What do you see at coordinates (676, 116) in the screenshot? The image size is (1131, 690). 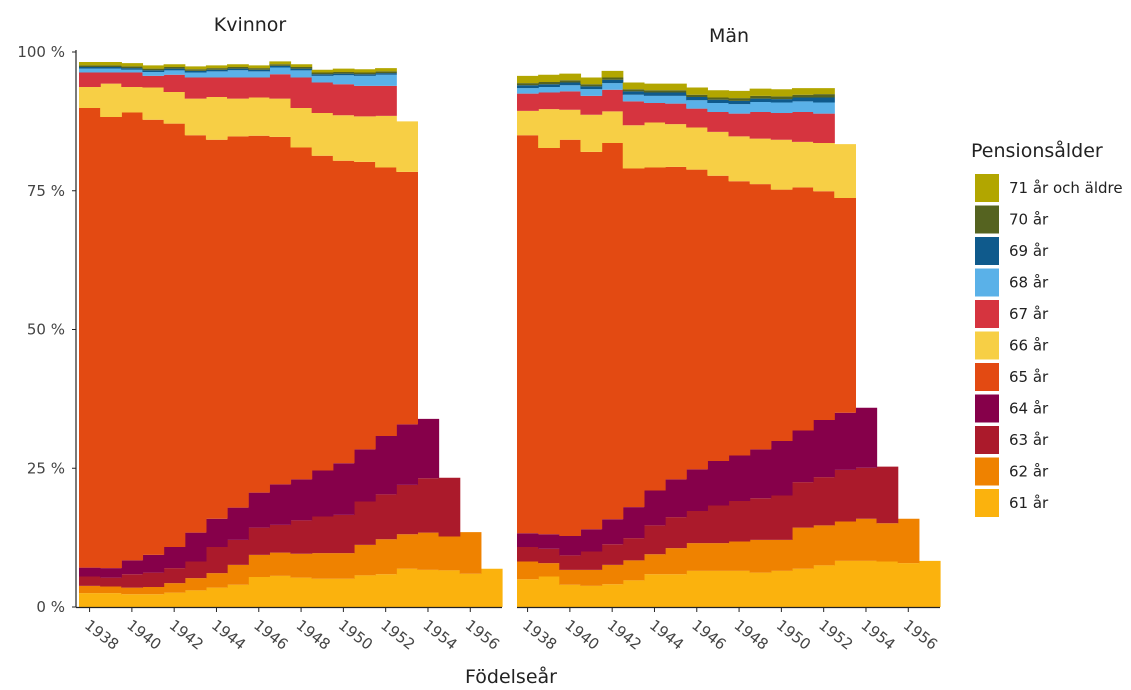 I see `area-man-67-ar` at bounding box center [676, 116].